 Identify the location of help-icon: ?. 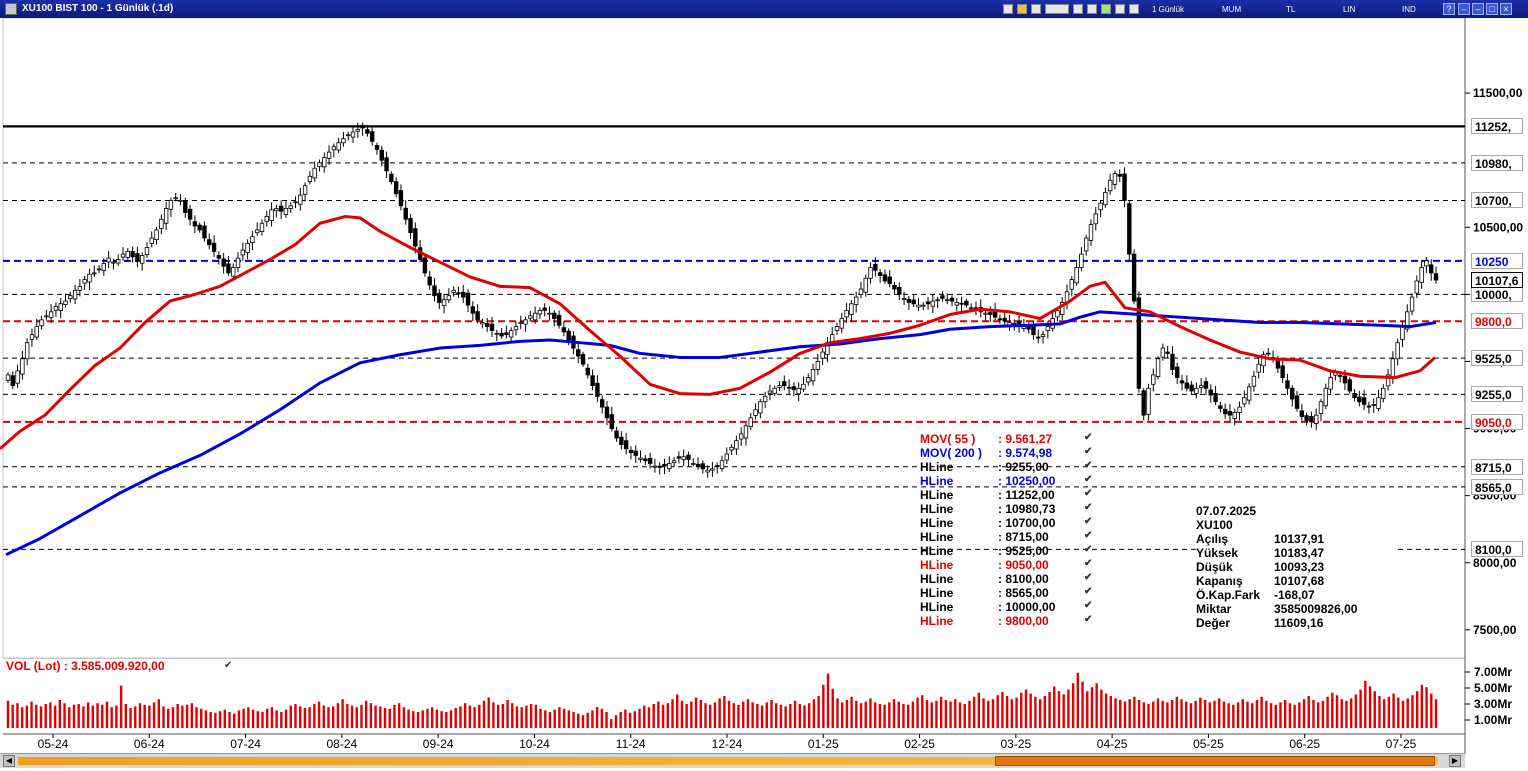
(1449, 9).